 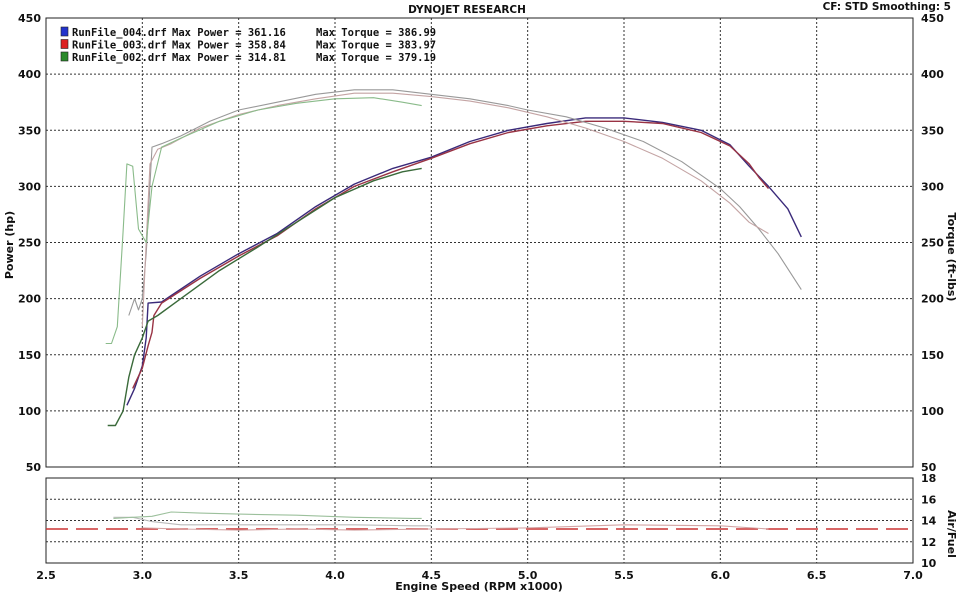 I want to click on y-tick-left: 200, so click(x=29, y=299).